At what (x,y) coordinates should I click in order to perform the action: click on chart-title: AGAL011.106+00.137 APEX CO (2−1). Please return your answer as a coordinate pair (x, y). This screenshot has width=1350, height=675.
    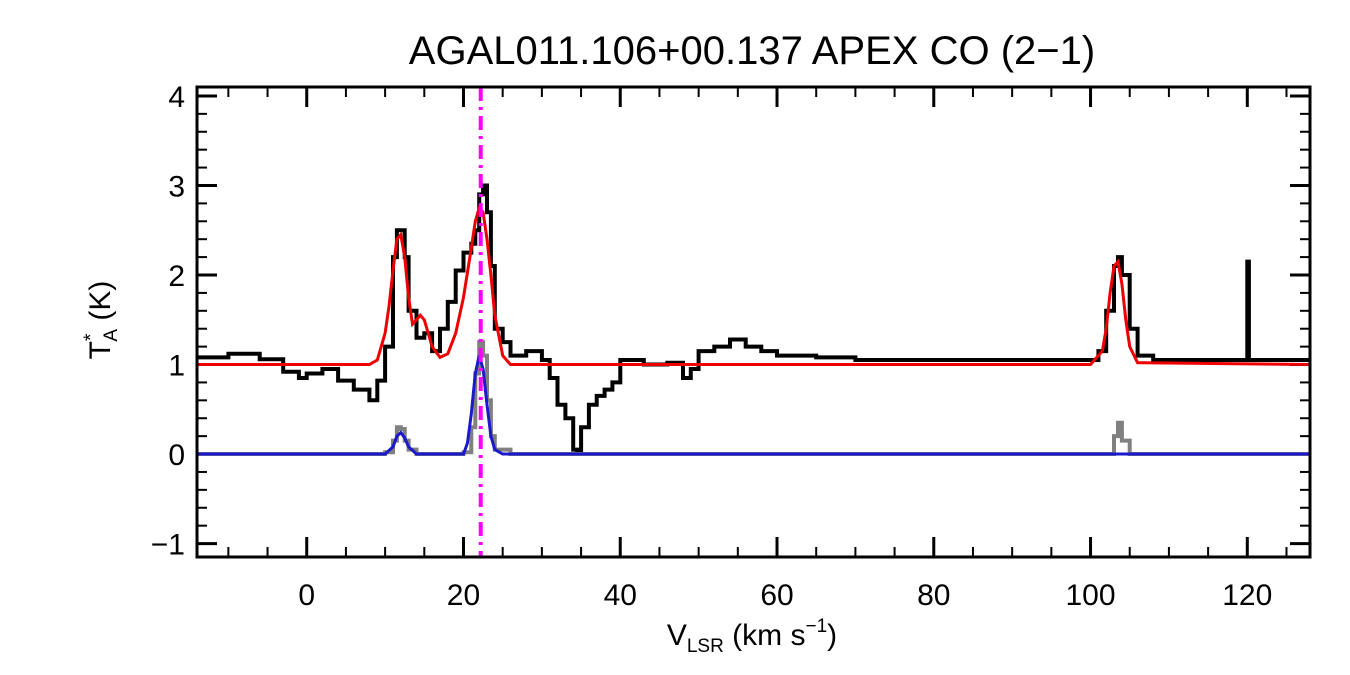
    Looking at the image, I should click on (752, 51).